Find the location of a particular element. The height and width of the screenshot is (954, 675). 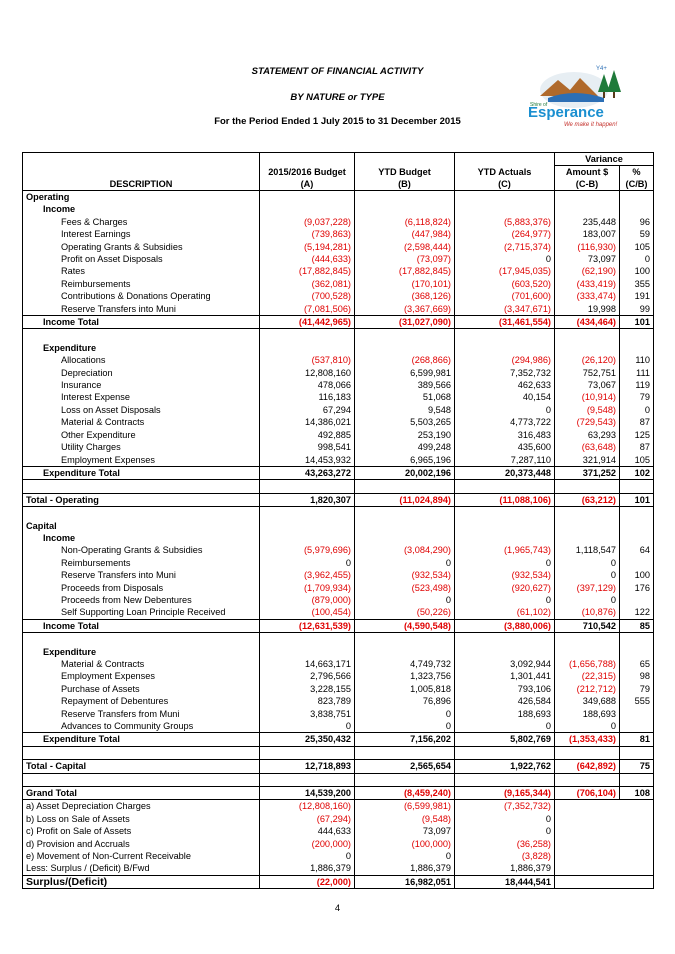

cell-b: (3,084,290) is located at coordinates (404, 550).